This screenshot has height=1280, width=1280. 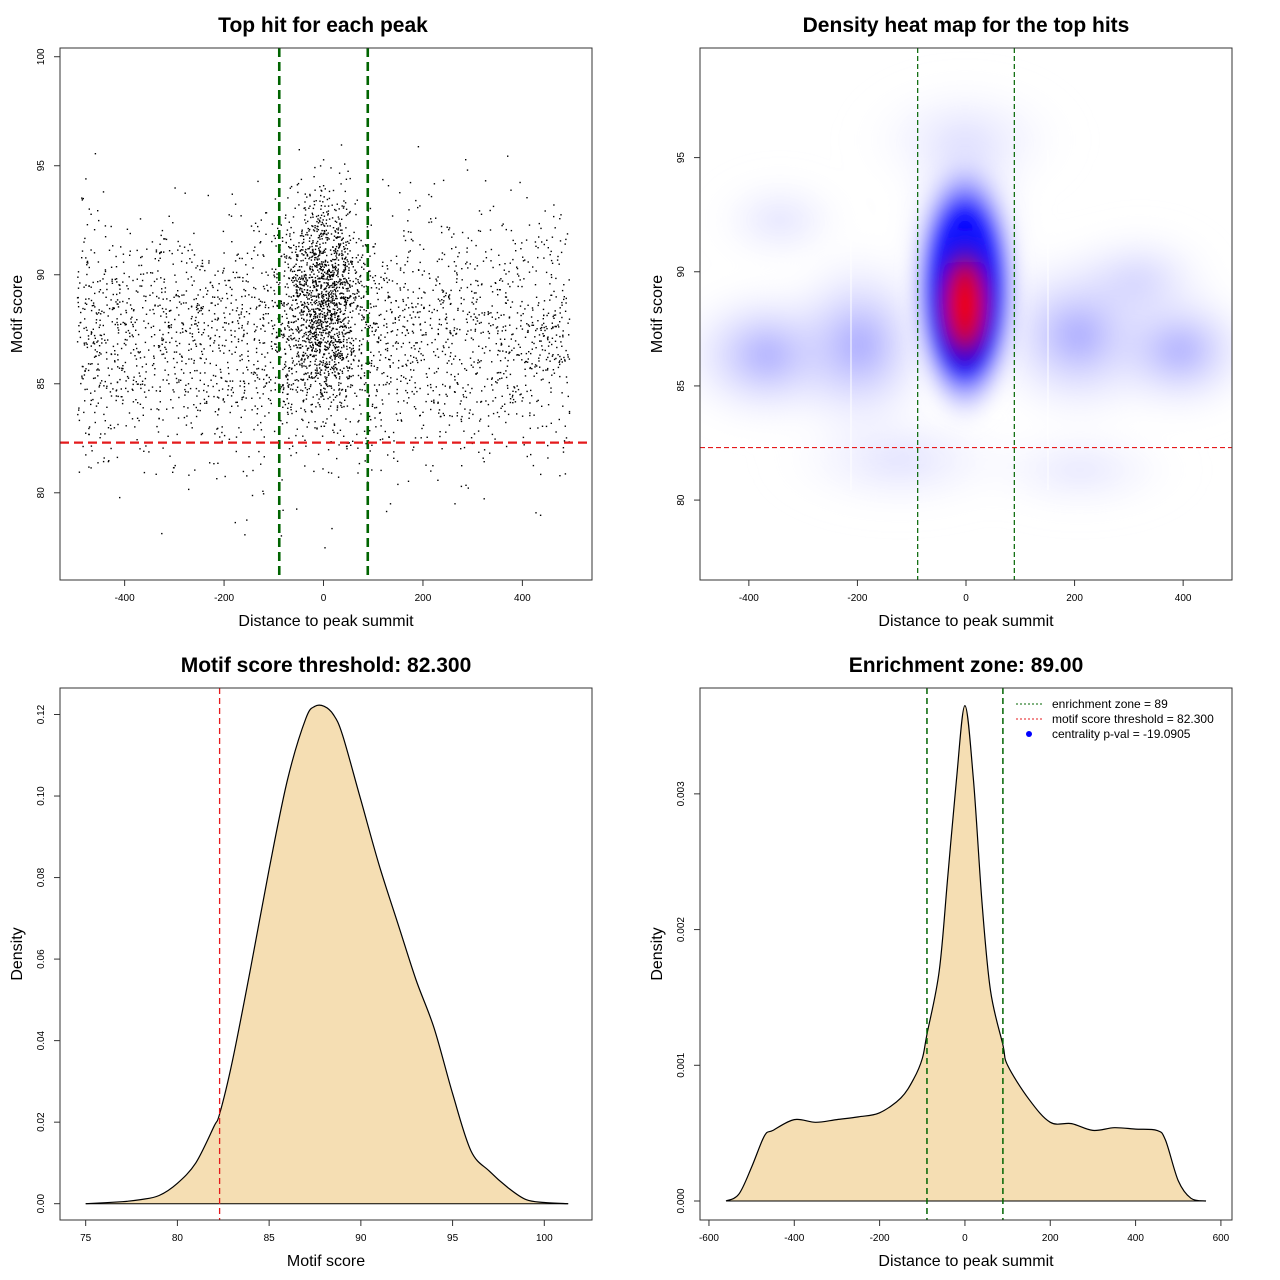 I want to click on x-axis-label: Distance to peak summit, so click(x=966, y=1261).